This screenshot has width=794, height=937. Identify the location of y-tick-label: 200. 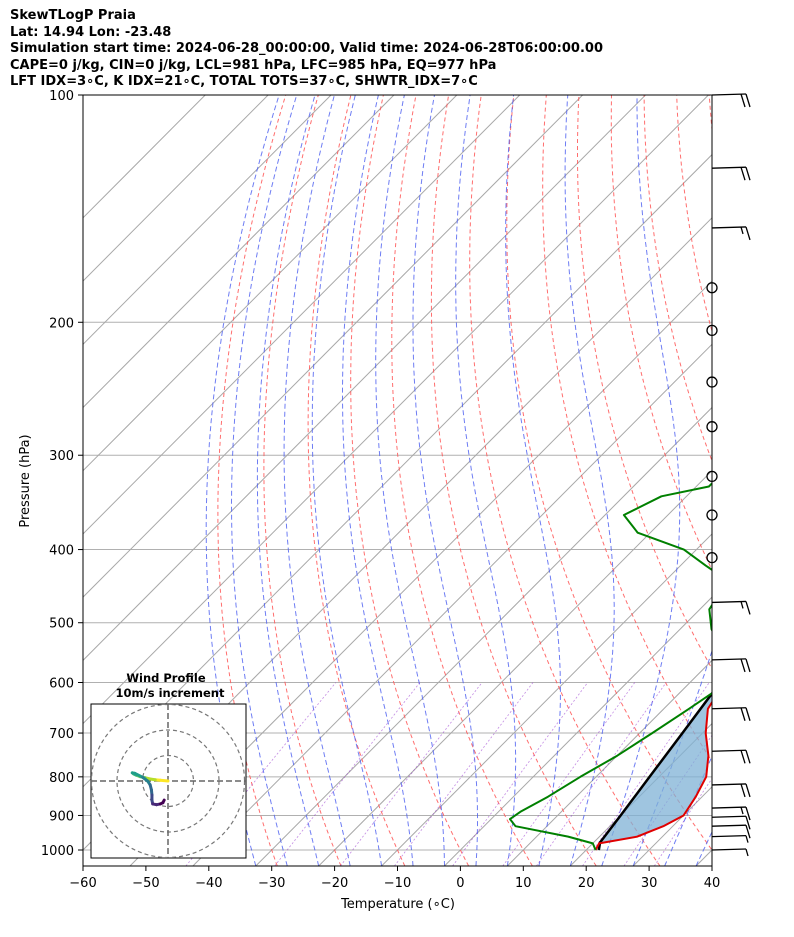
(61, 323).